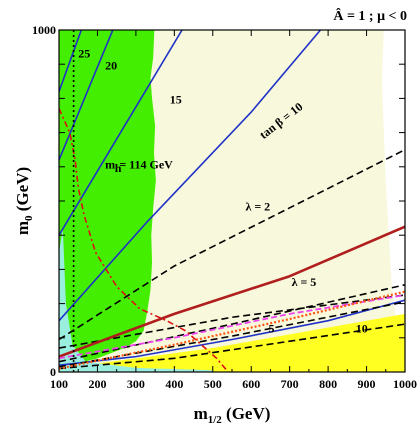 This screenshot has width=418, height=436. Describe the element at coordinates (136, 384) in the screenshot. I see `x-tick-label: 300` at that location.